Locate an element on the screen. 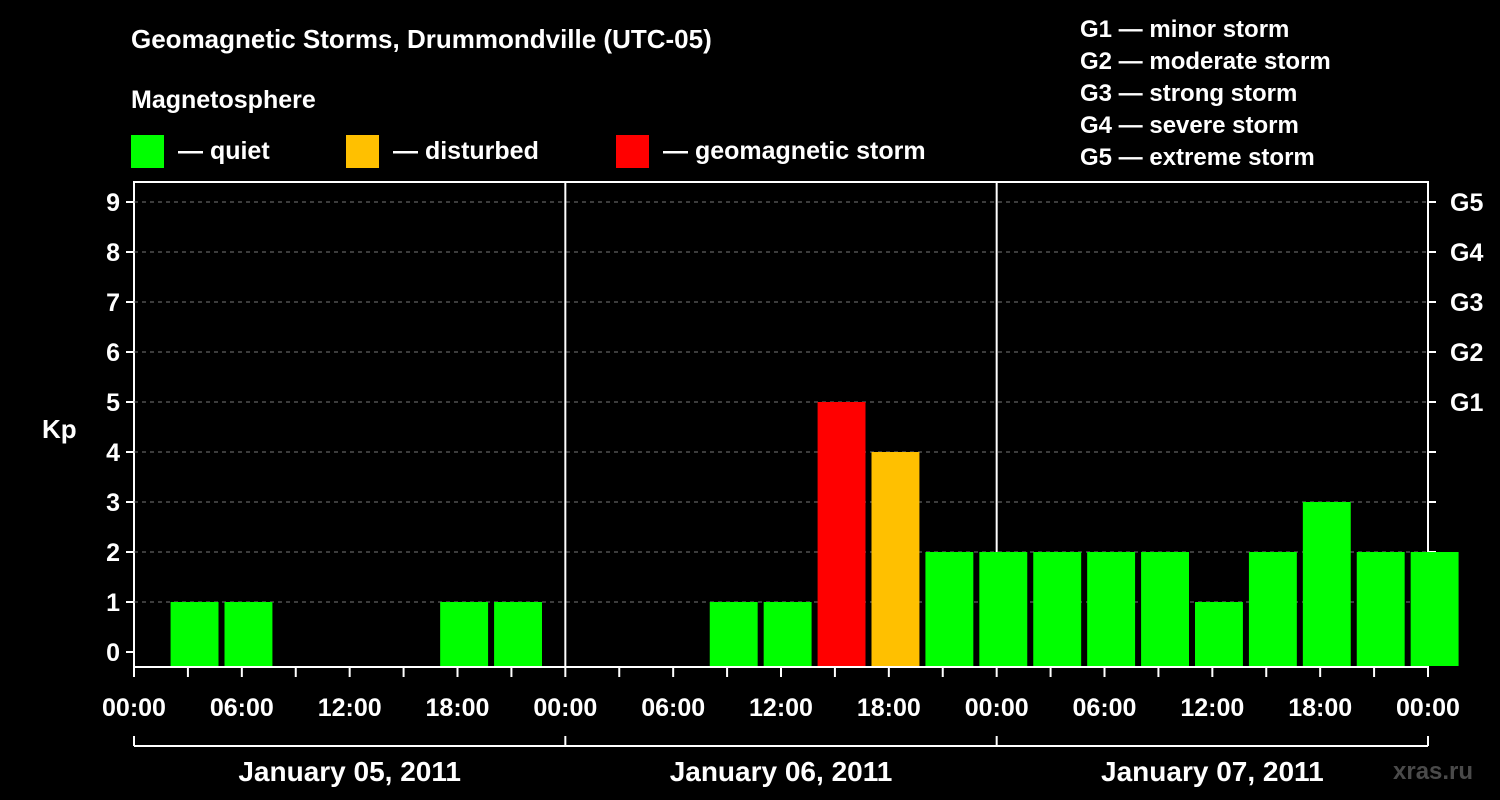 This screenshot has width=1500, height=800. watermark: xras.ru is located at coordinates (1433, 771).